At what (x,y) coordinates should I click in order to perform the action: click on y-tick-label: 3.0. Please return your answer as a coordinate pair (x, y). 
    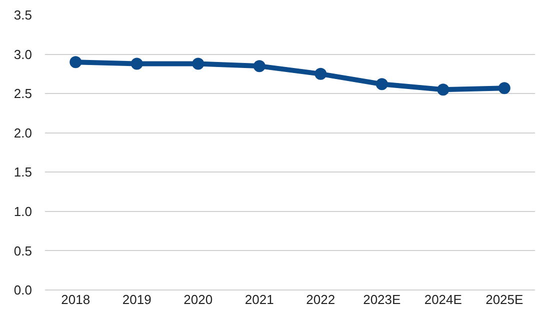
    Looking at the image, I should click on (23, 54).